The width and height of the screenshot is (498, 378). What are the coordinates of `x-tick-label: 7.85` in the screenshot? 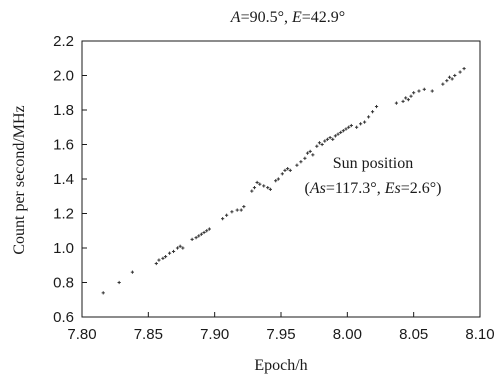 It's located at (148, 334).